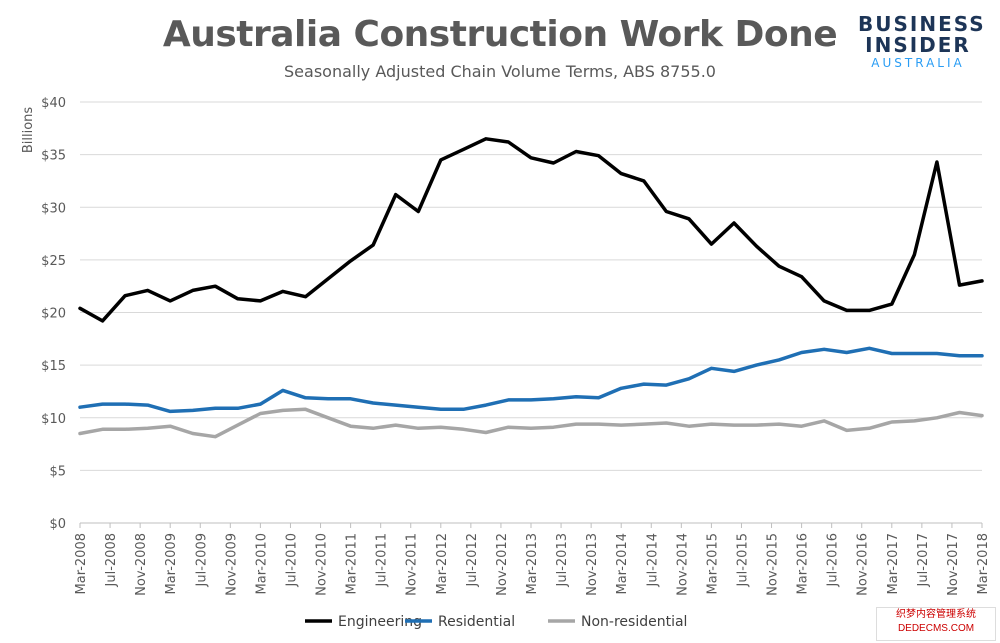 This screenshot has height=643, width=1000. I want to click on x-tick-label: Nov-2011, so click(412, 564).